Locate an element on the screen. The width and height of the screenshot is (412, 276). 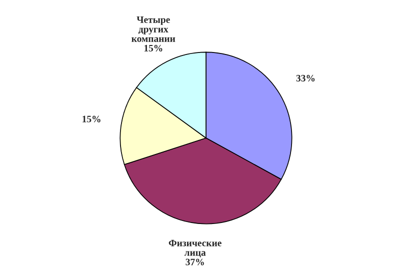
slice-label: Физические лица is located at coordinates (195, 249).